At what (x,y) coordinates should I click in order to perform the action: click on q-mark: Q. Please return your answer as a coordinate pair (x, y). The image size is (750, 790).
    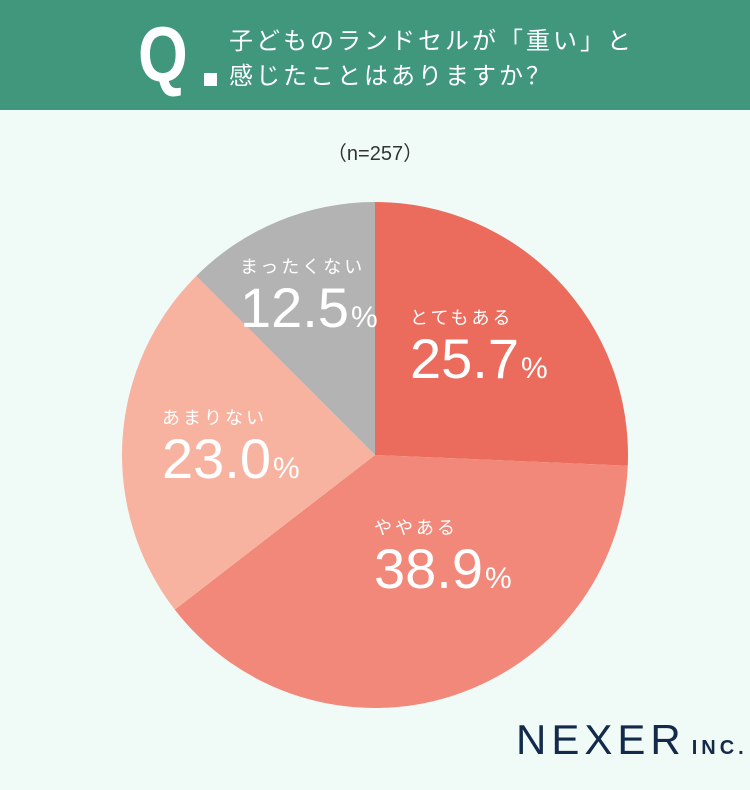
    Looking at the image, I should click on (163, 54).